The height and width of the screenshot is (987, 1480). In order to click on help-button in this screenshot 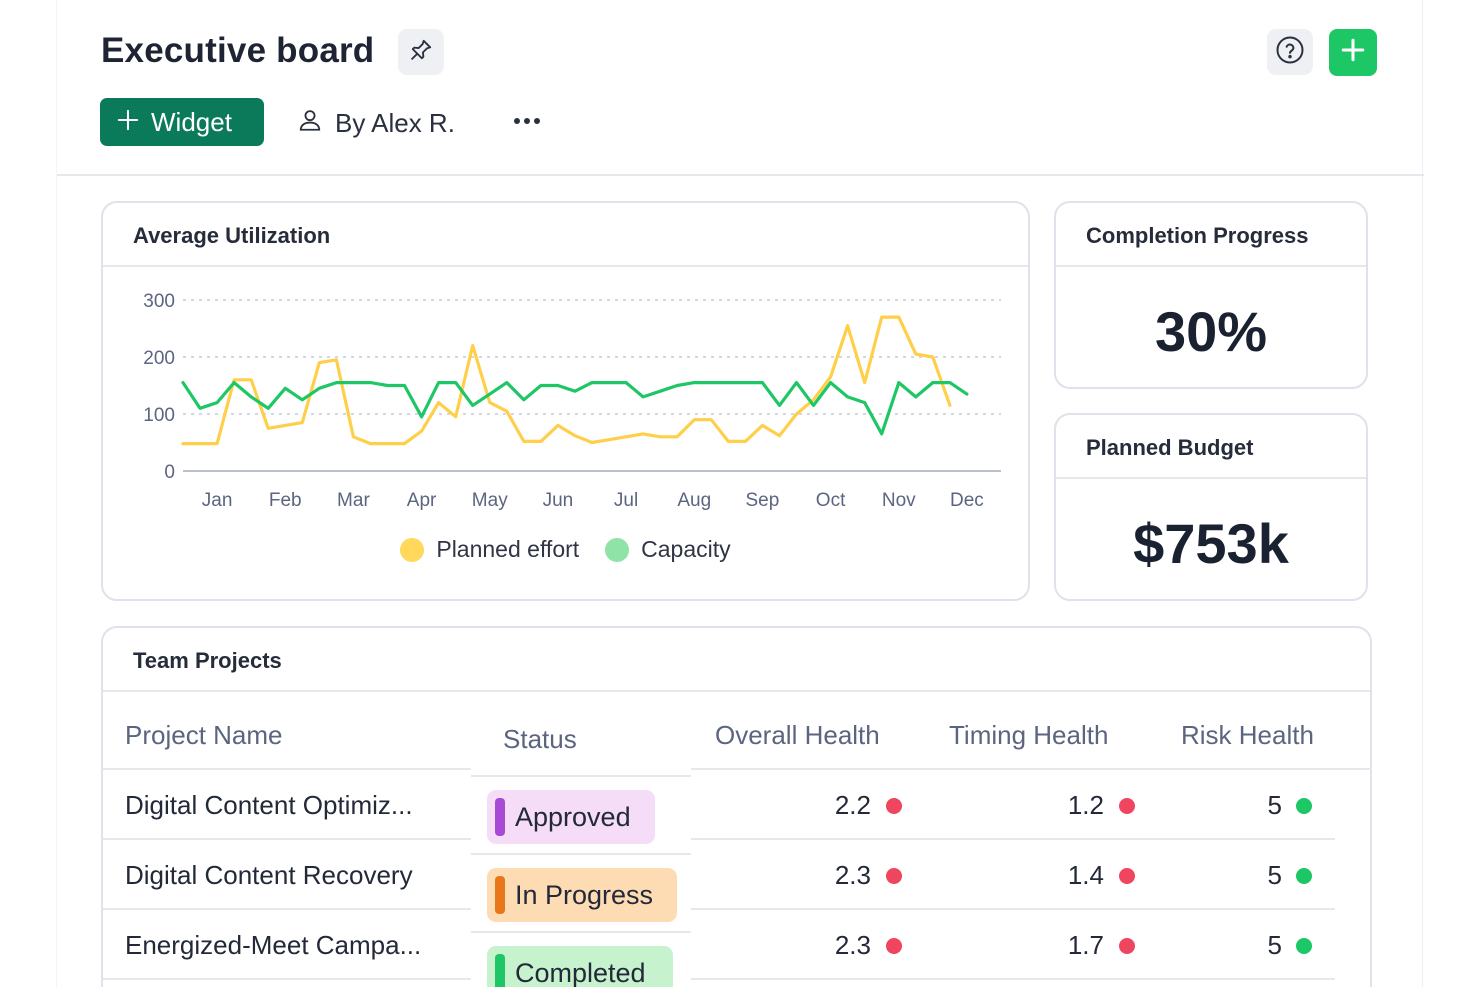, I will do `click(1290, 52)`.